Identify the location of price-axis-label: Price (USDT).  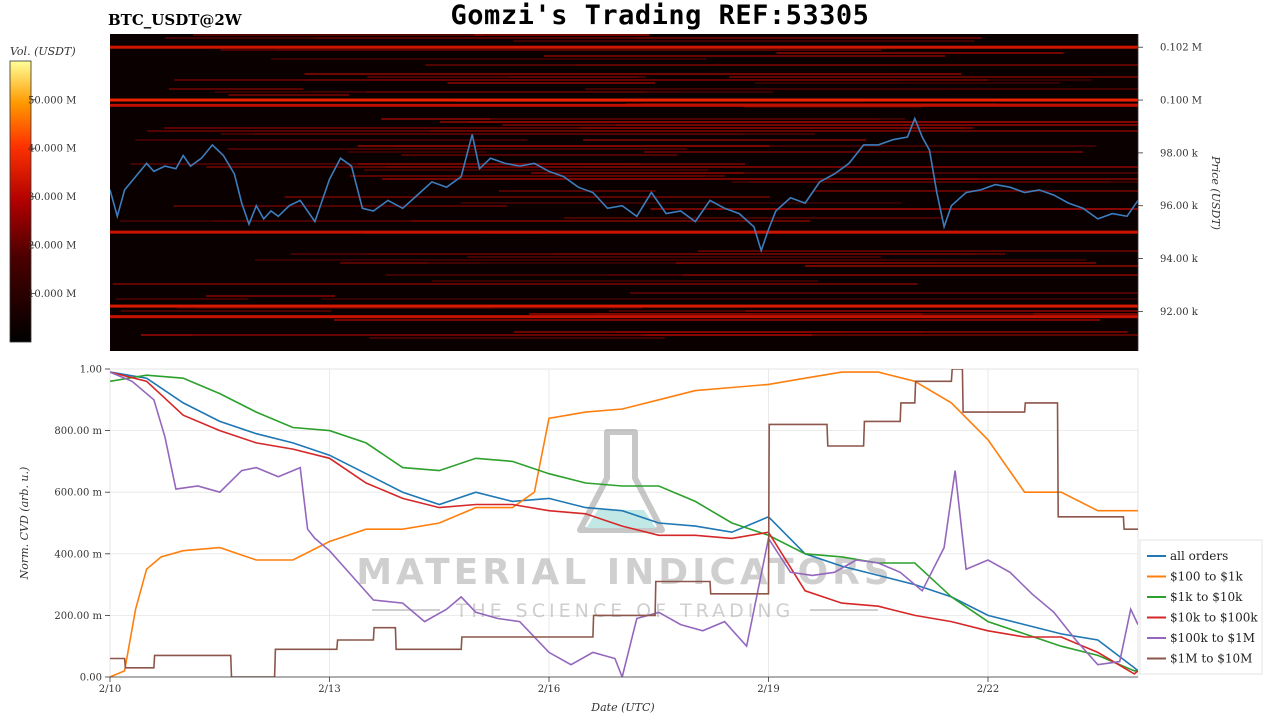
(1215, 192).